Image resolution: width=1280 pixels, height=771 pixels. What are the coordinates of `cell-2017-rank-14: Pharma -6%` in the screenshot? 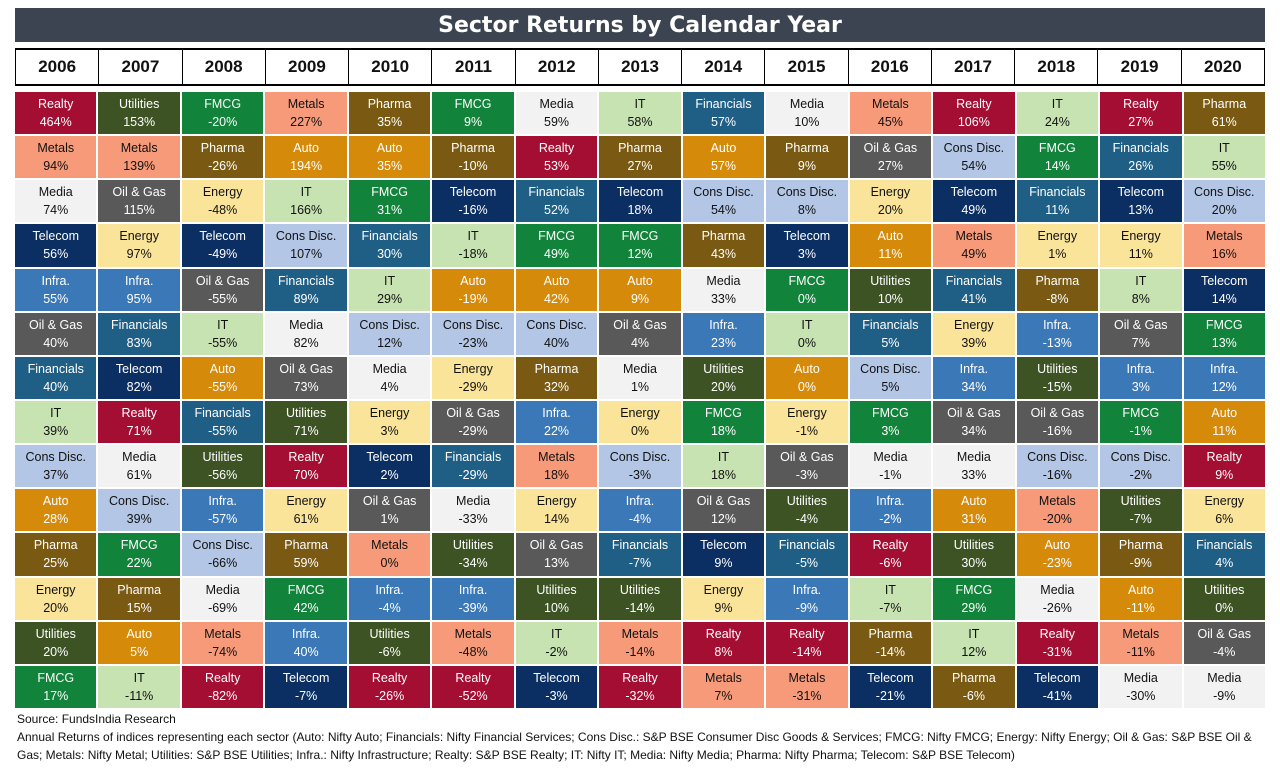 It's located at (974, 686).